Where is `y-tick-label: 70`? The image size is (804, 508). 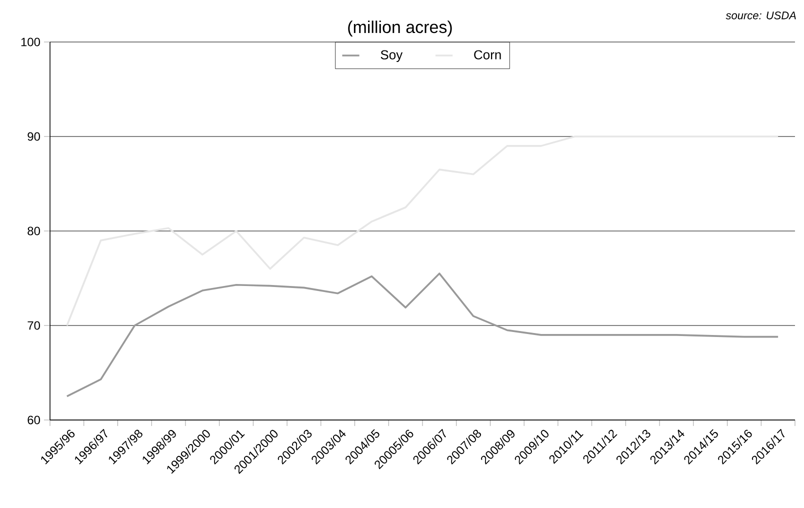
y-tick-label: 70 is located at coordinates (34, 325).